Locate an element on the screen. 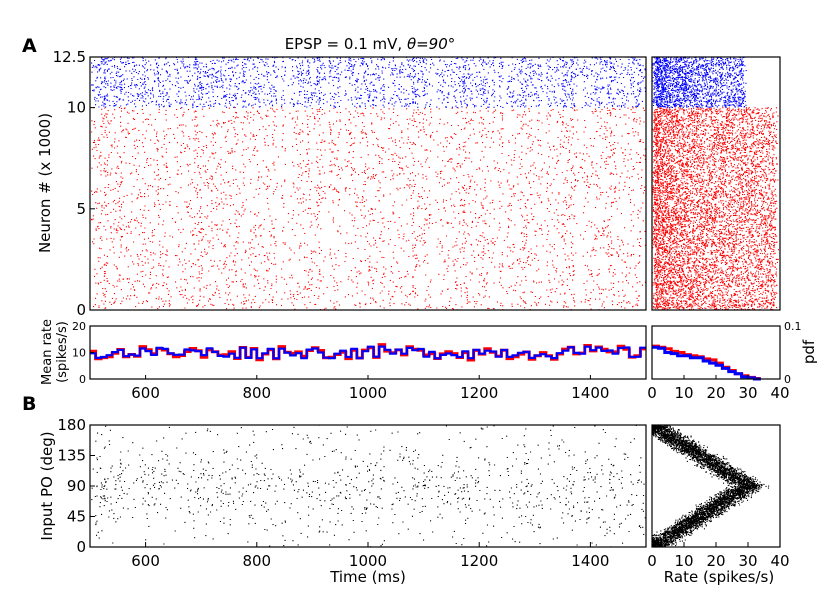 The image size is (830, 593). time-x-axis-label: Time (ms) is located at coordinates (367, 577).